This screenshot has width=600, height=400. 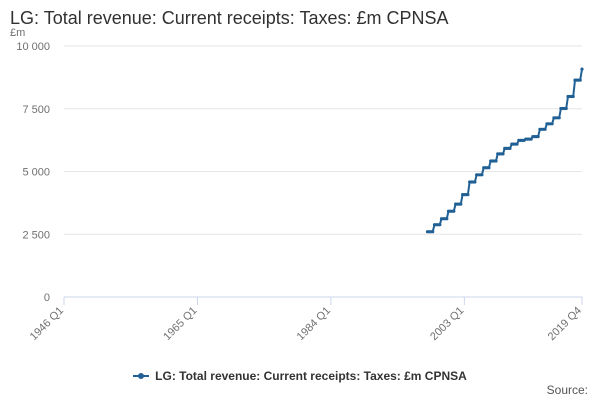 What do you see at coordinates (567, 390) in the screenshot?
I see `source-label: Source:` at bounding box center [567, 390].